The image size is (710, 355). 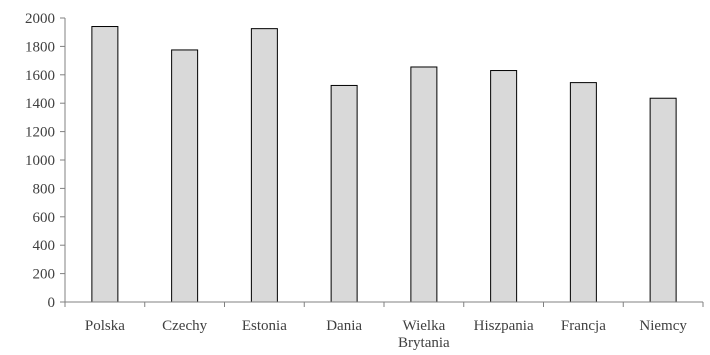 What do you see at coordinates (264, 326) in the screenshot?
I see `x-tick-label: Estonia` at bounding box center [264, 326].